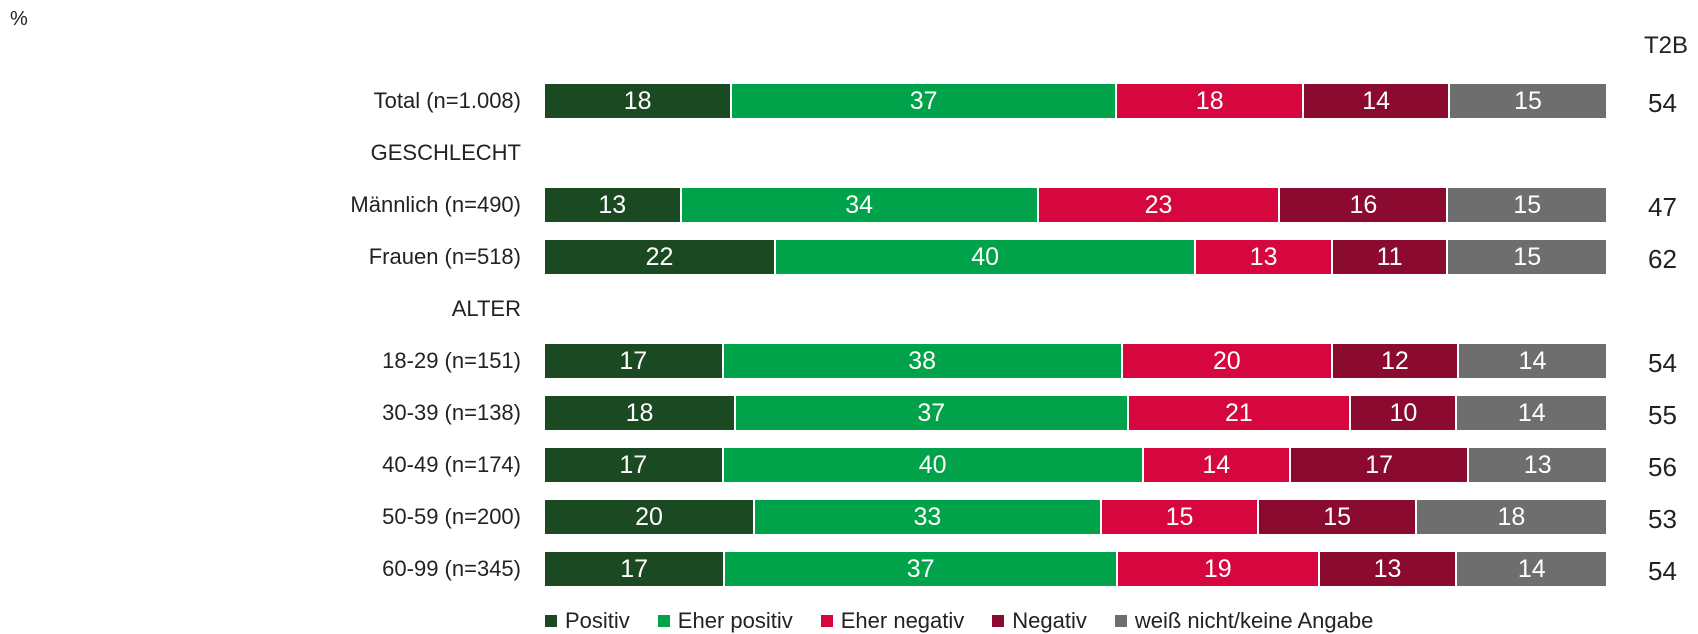  I want to click on bar-segment-eher-negativ: 14, so click(1217, 465).